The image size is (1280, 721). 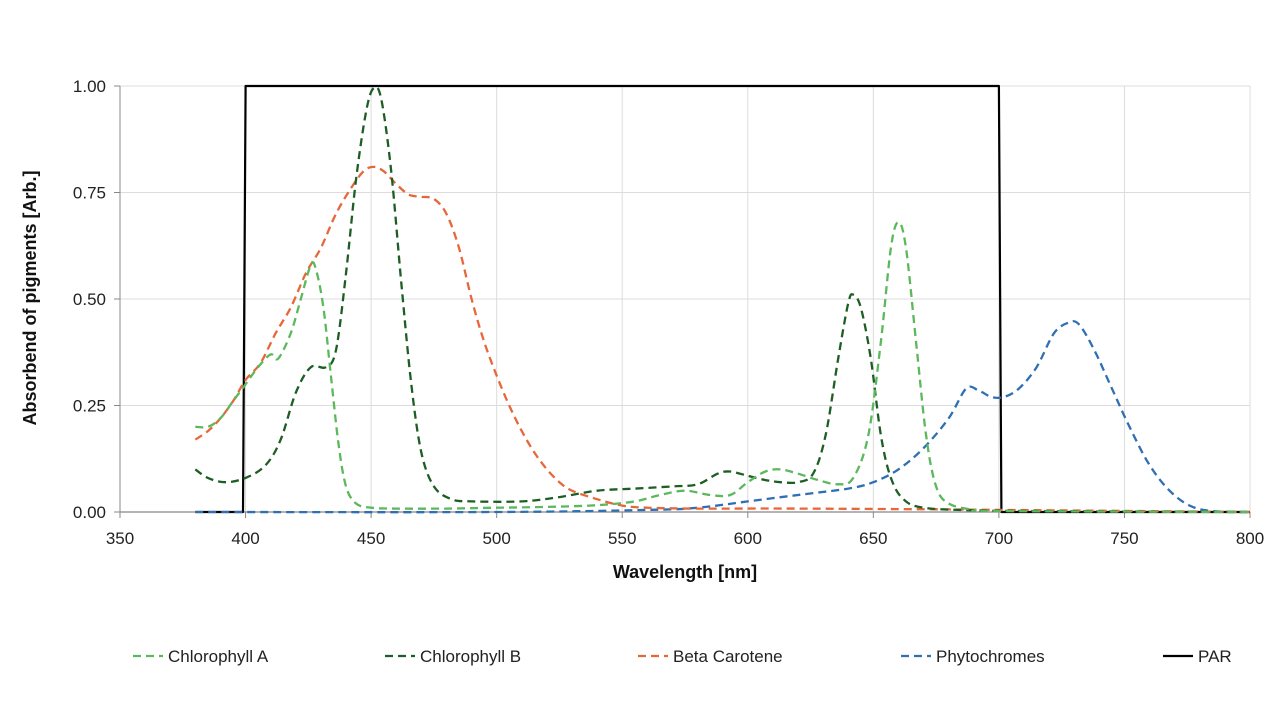 I want to click on legend-label: Chlorophyll B, so click(x=470, y=656).